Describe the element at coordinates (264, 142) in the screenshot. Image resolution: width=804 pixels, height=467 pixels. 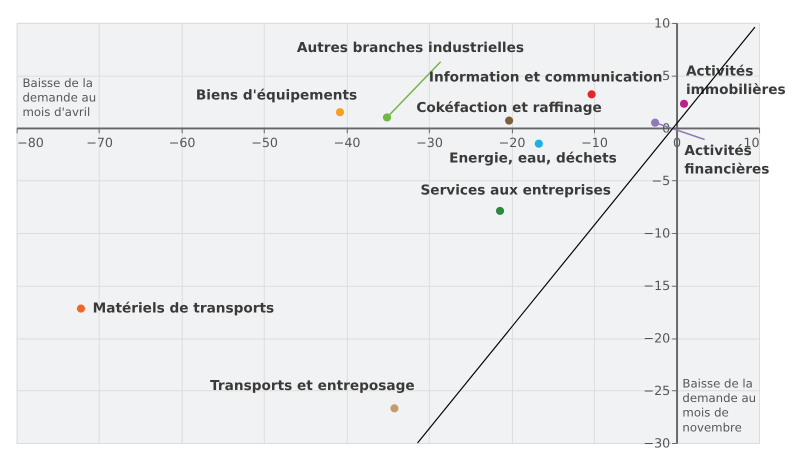
I see `x-tick-label: −50` at that location.